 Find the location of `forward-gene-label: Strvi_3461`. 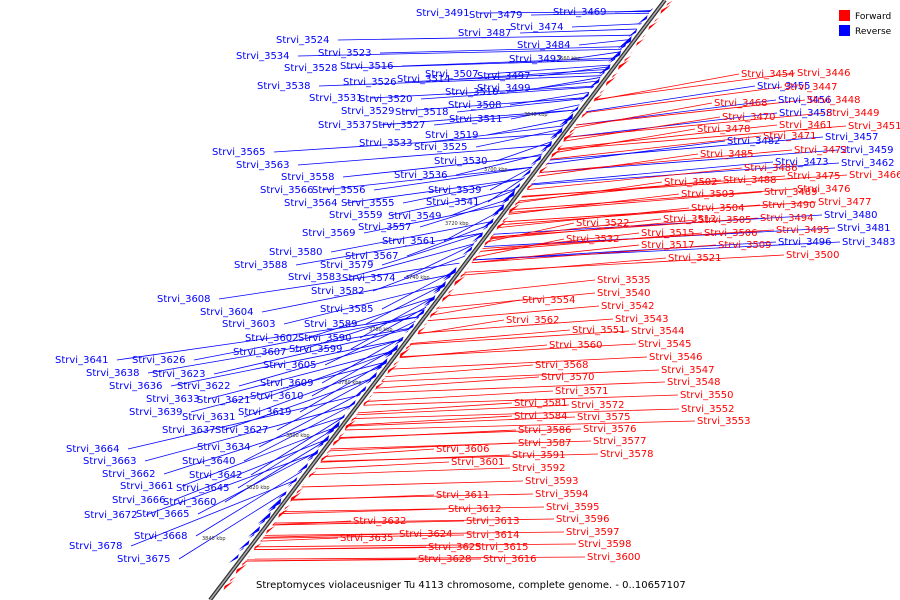

forward-gene-label: Strvi_3461 is located at coordinates (806, 125).